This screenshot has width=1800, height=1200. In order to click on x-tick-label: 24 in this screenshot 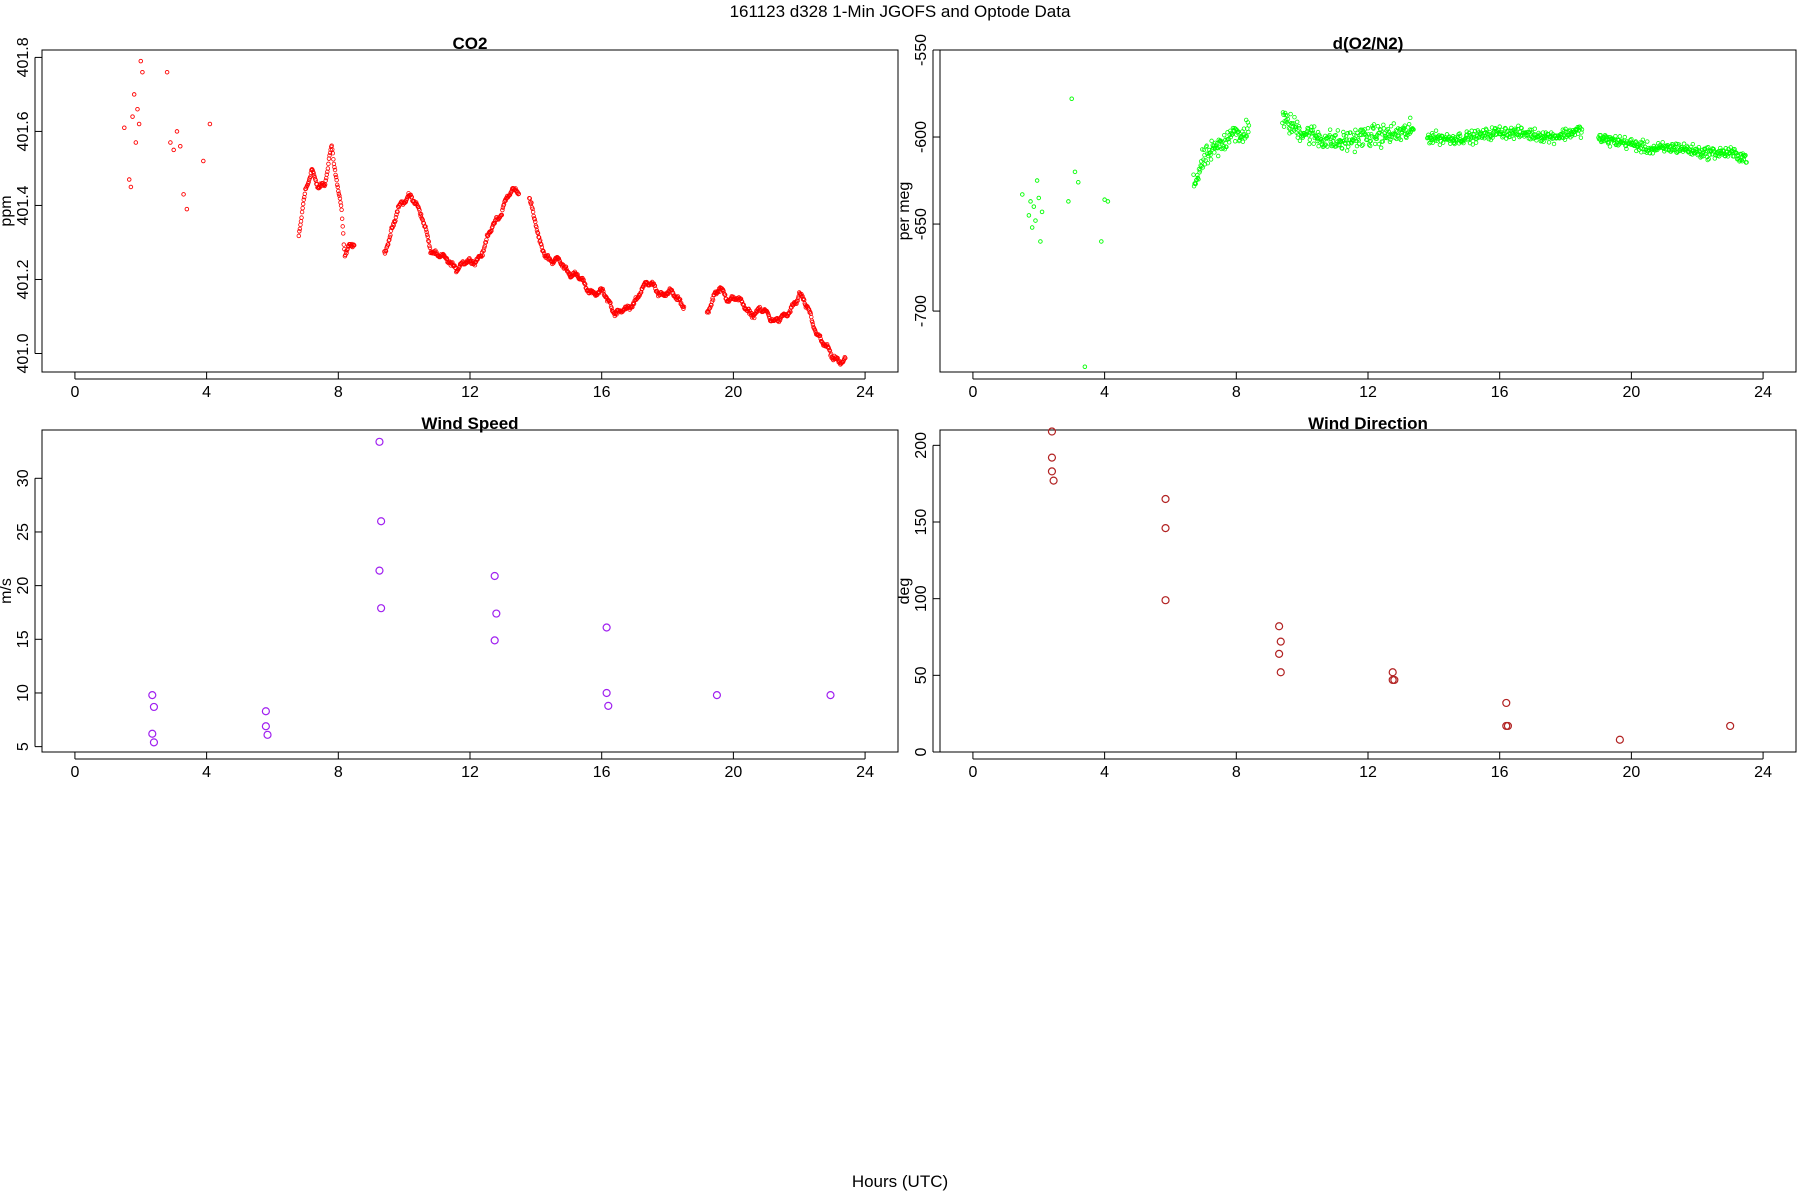, I will do `click(1763, 392)`.